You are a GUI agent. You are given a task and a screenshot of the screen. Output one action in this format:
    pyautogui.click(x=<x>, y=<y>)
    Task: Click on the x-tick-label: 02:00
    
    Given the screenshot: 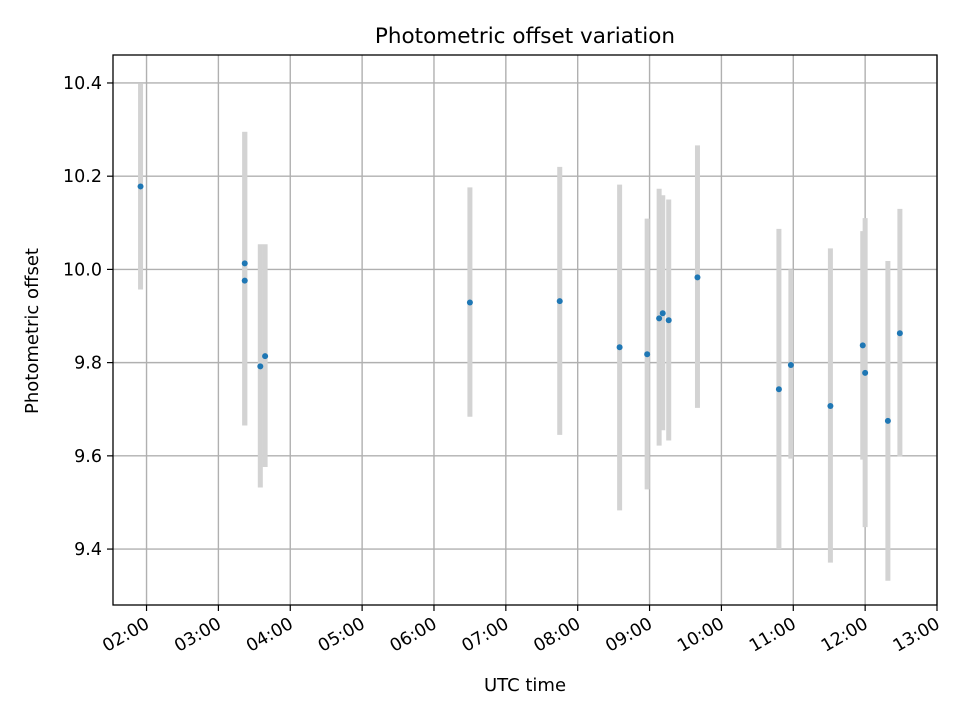 What is the action you would take?
    pyautogui.click(x=126, y=635)
    